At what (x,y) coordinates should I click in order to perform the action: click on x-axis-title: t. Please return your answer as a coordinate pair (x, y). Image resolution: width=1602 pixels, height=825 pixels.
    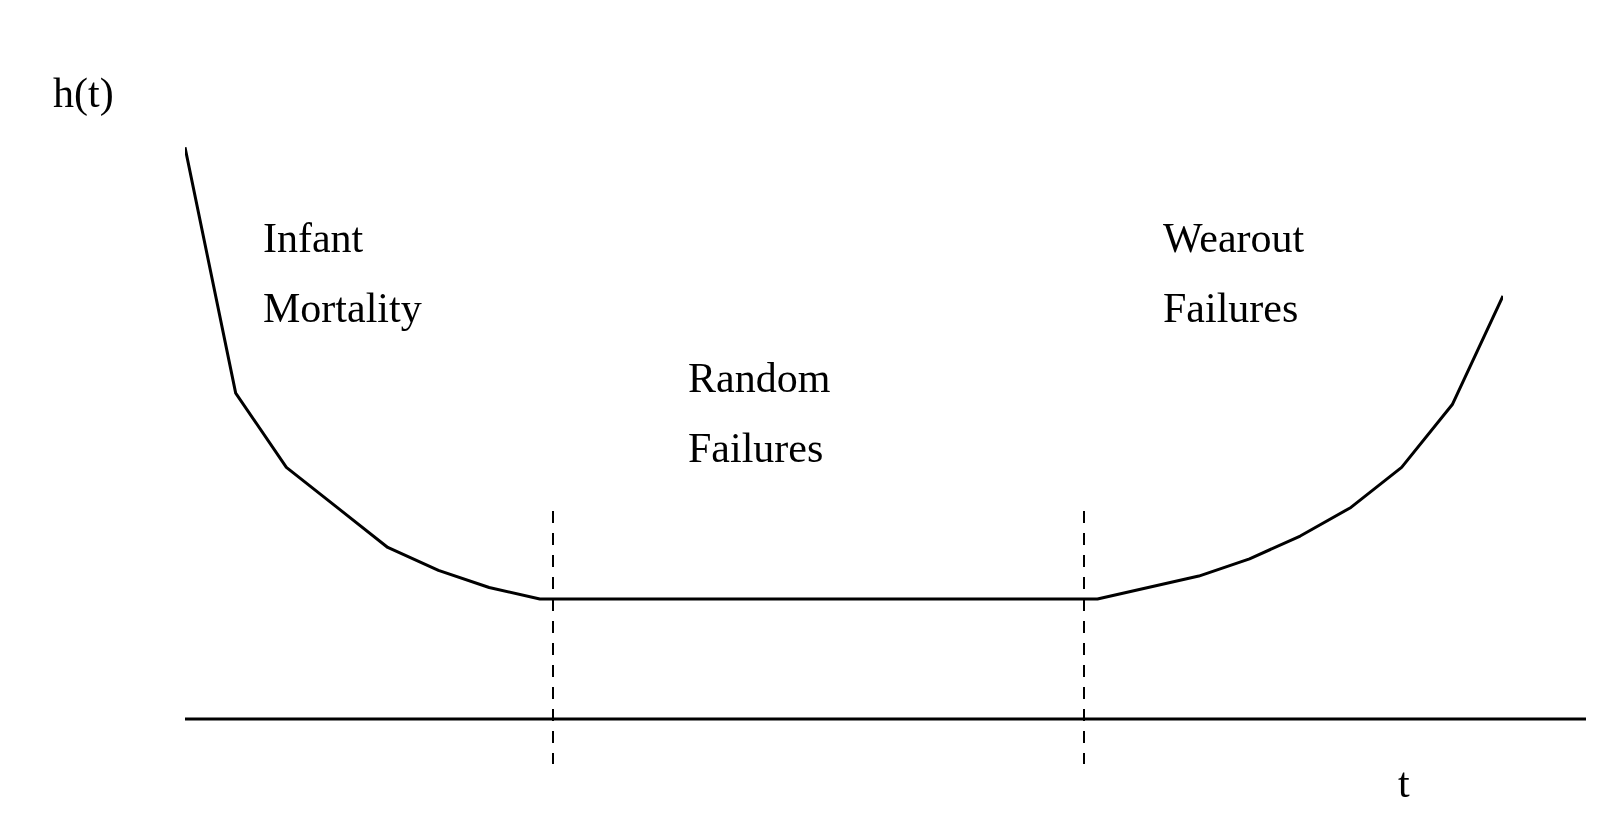
    Looking at the image, I should click on (1404, 783).